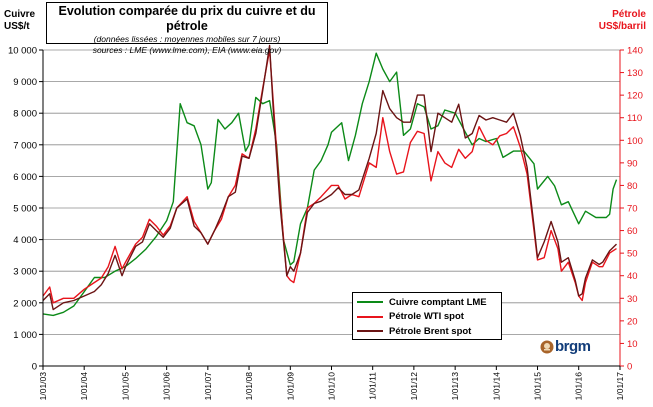 This screenshot has height=407, width=653. Describe the element at coordinates (622, 26) in the screenshot. I see `right-axis-title-line2: US$/barril` at that location.